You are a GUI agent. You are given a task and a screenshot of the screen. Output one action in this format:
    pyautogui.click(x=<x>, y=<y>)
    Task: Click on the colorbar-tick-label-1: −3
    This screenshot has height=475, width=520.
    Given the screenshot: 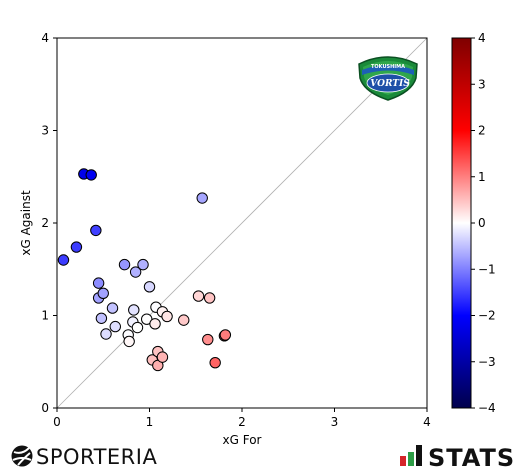 What is the action you would take?
    pyautogui.click(x=487, y=362)
    